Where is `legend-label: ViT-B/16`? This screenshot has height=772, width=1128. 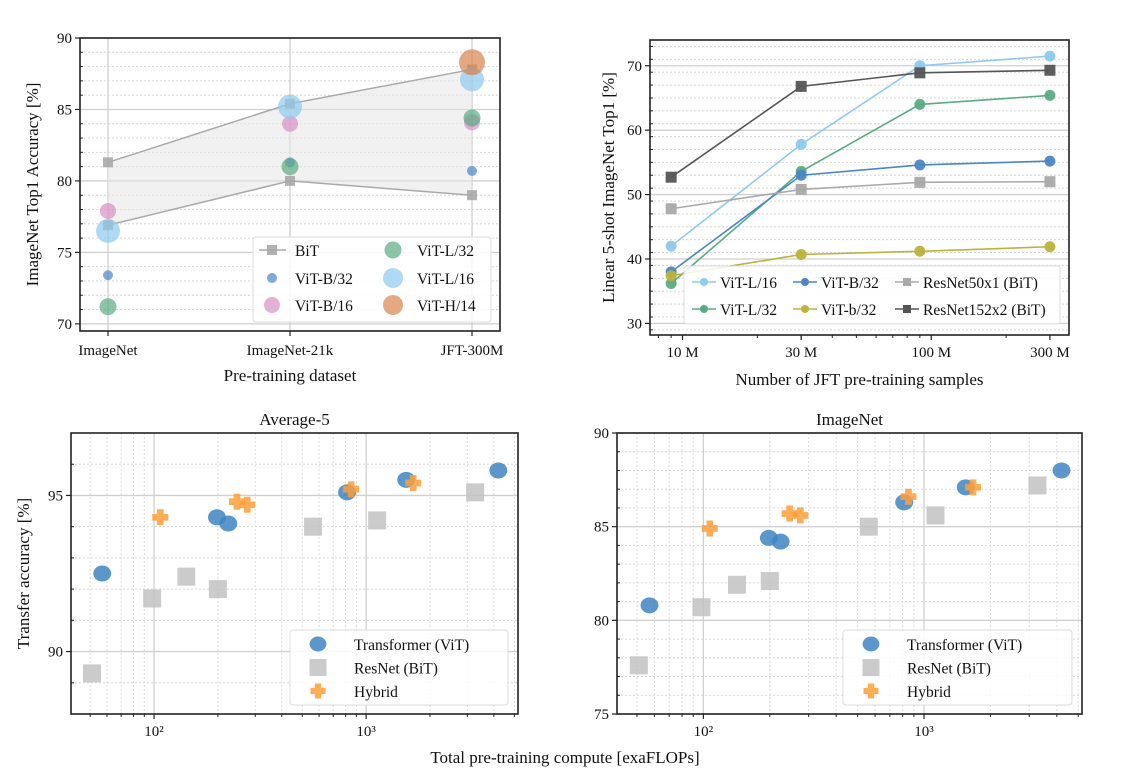
legend-label: ViT-B/16 is located at coordinates (324, 306).